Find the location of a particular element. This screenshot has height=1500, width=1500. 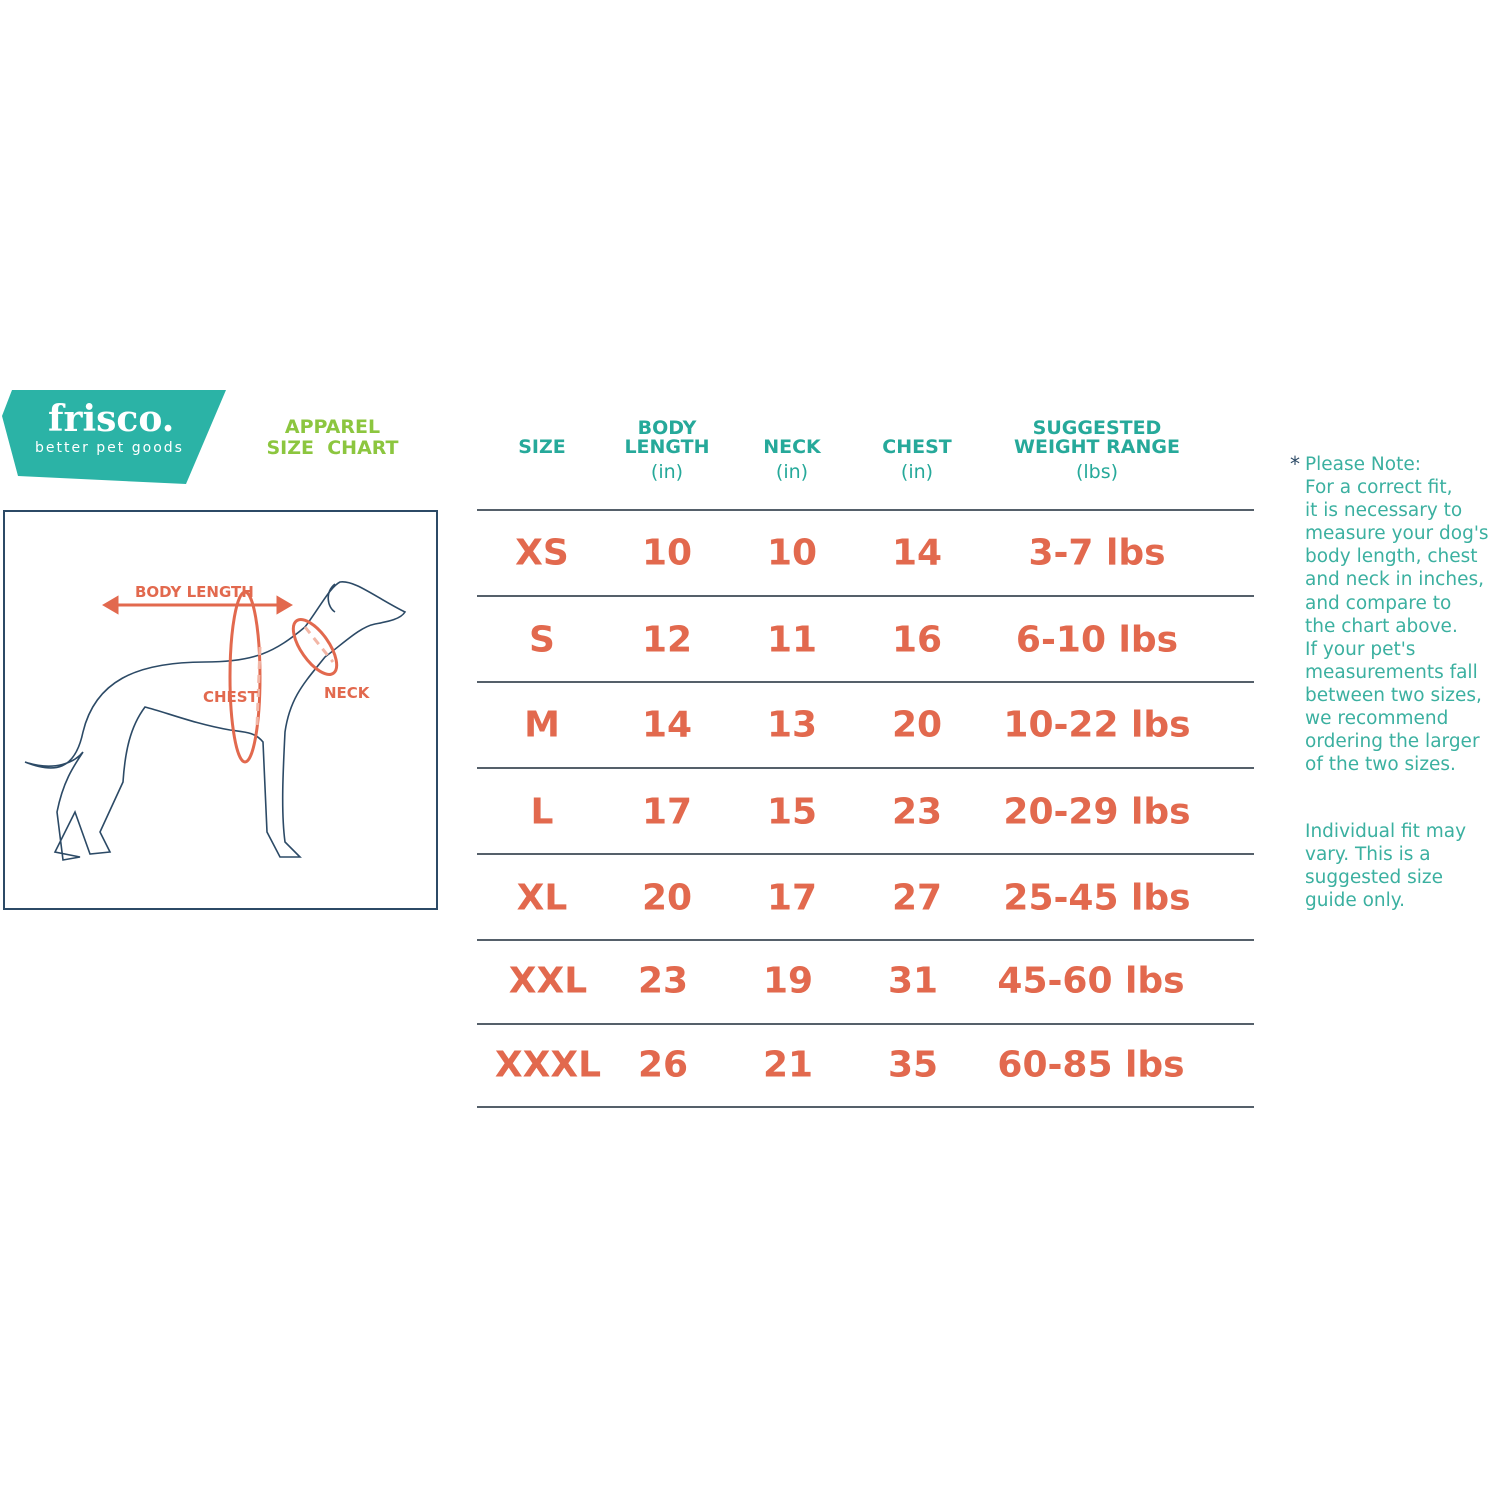

size-cell: XXXL is located at coordinates (548, 1065).